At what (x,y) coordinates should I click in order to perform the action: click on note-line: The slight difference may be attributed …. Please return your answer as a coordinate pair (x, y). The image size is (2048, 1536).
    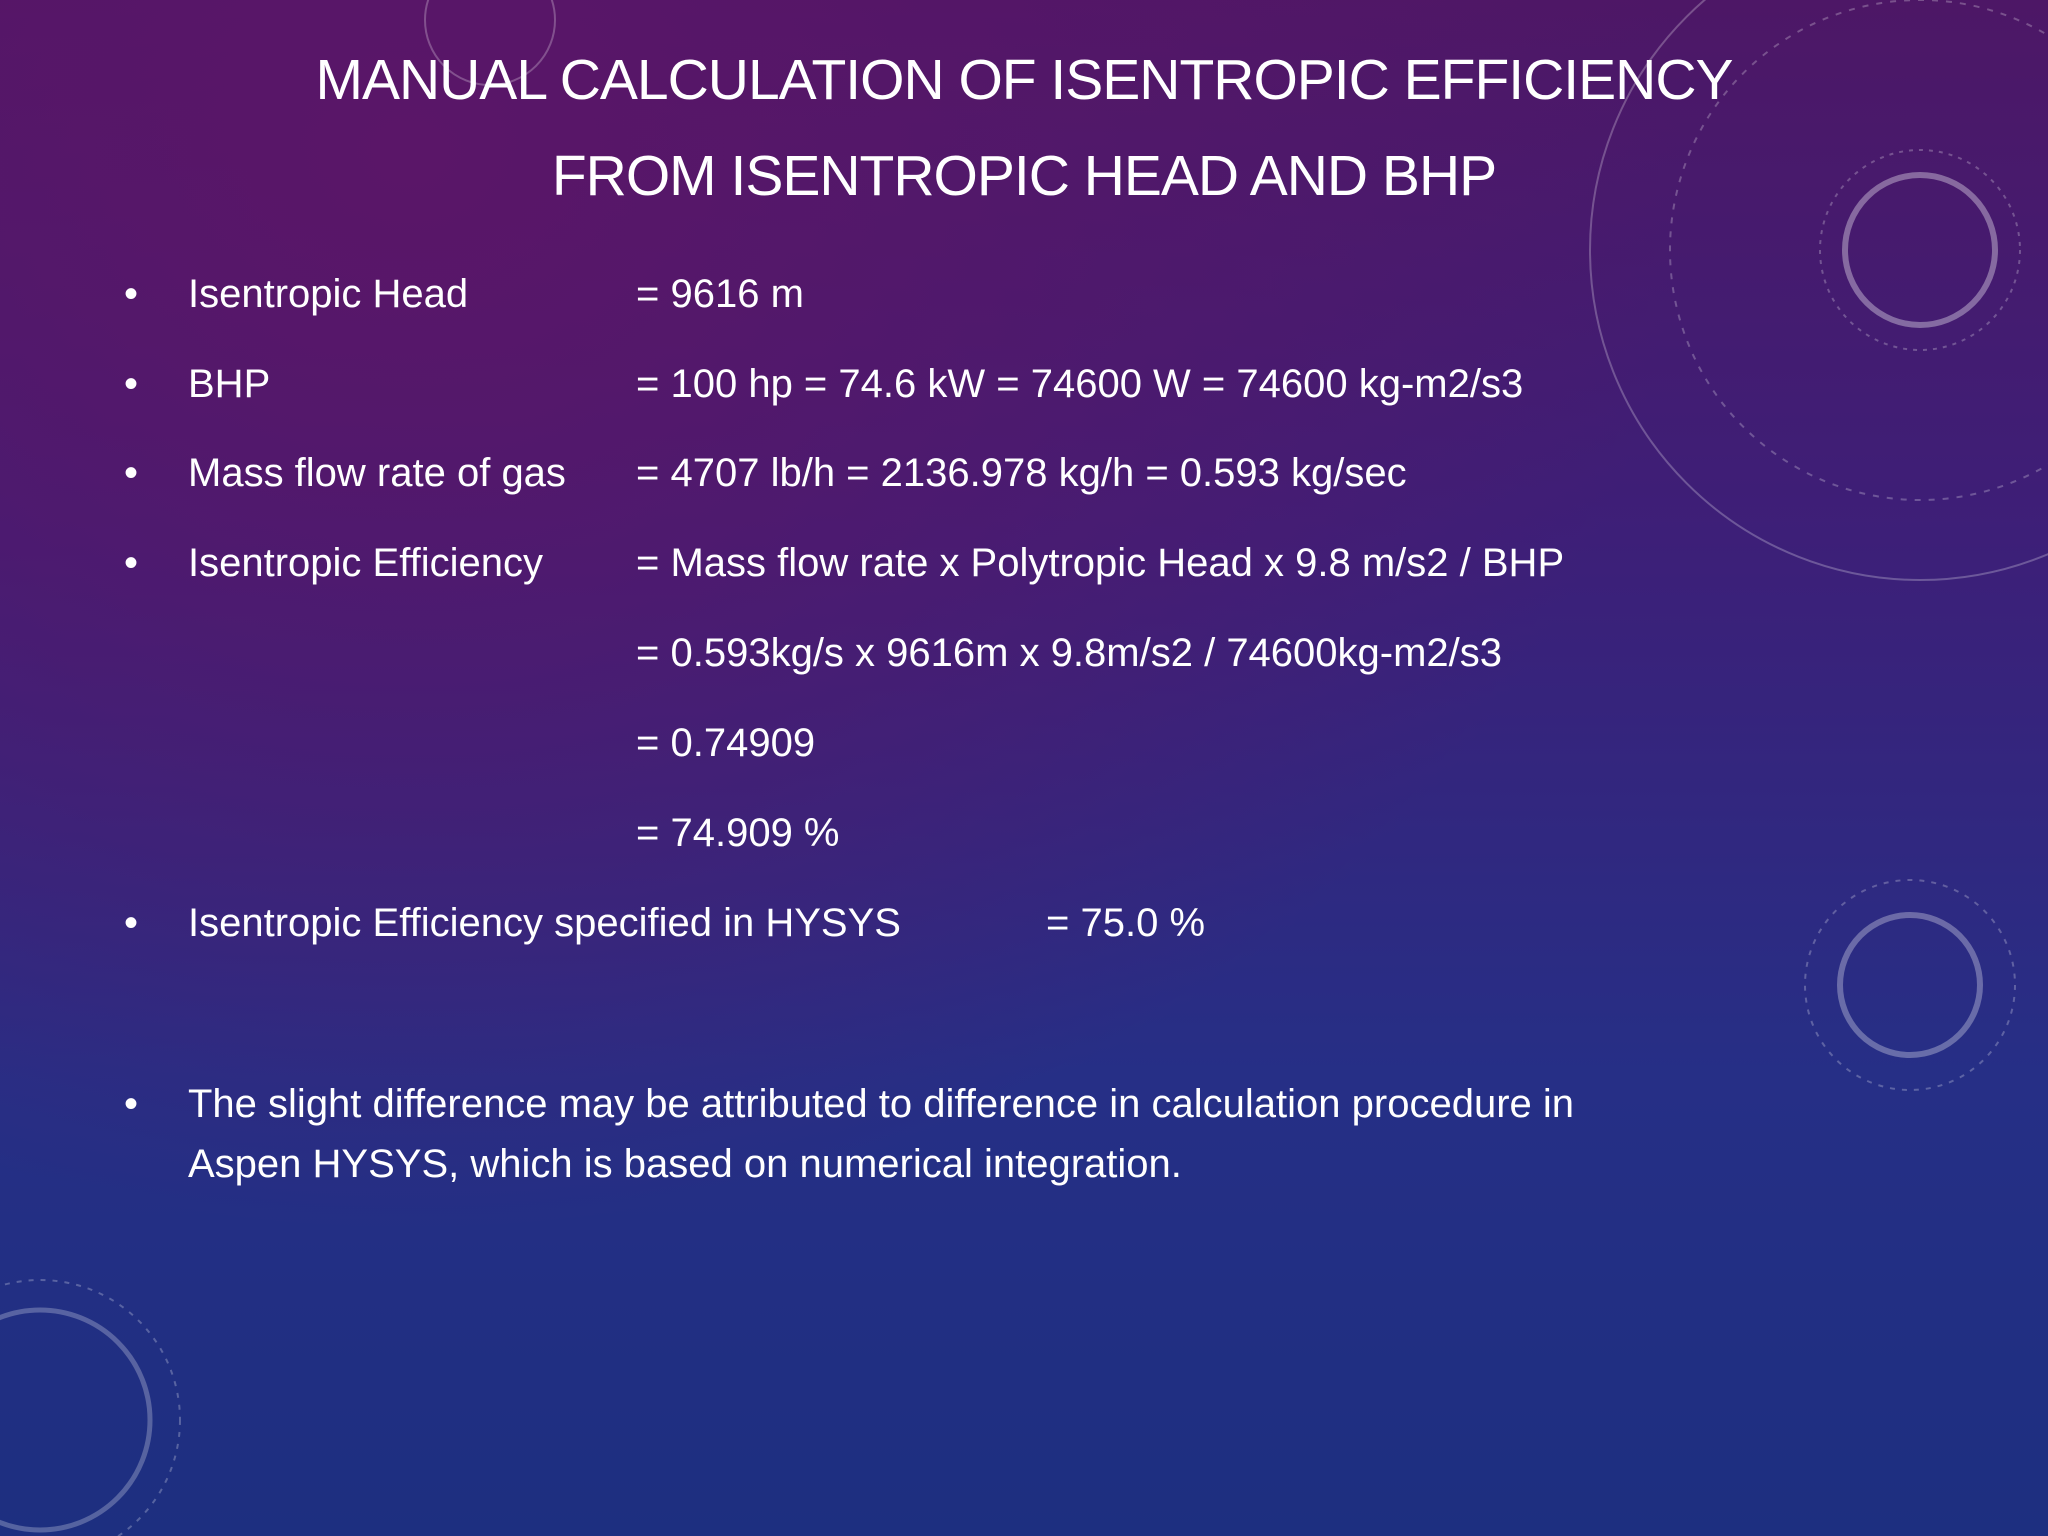
    Looking at the image, I should click on (881, 1104).